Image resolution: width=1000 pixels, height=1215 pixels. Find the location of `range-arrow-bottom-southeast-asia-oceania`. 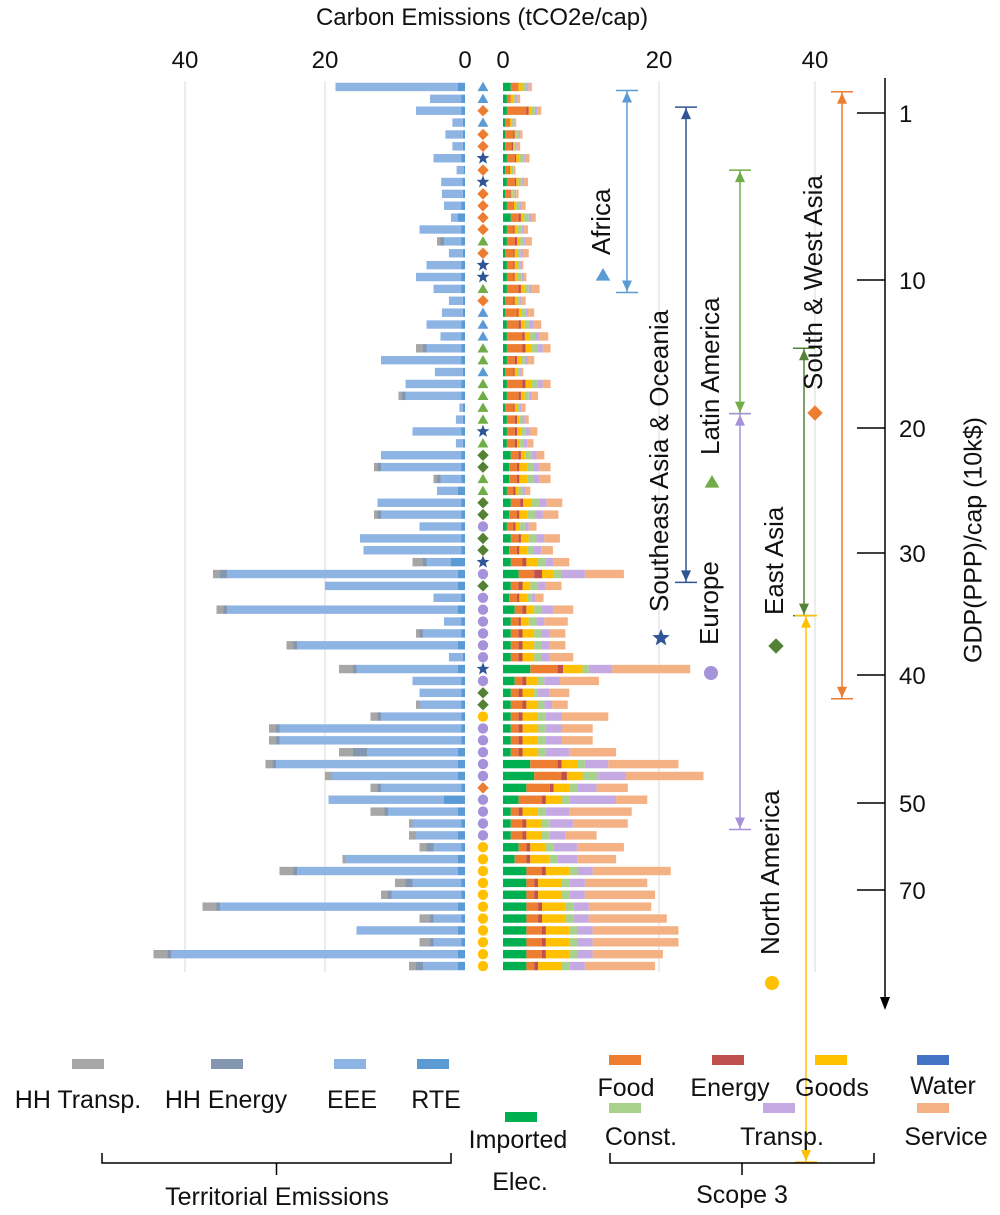

range-arrow-bottom-southeast-asia-oceania is located at coordinates (686, 576).